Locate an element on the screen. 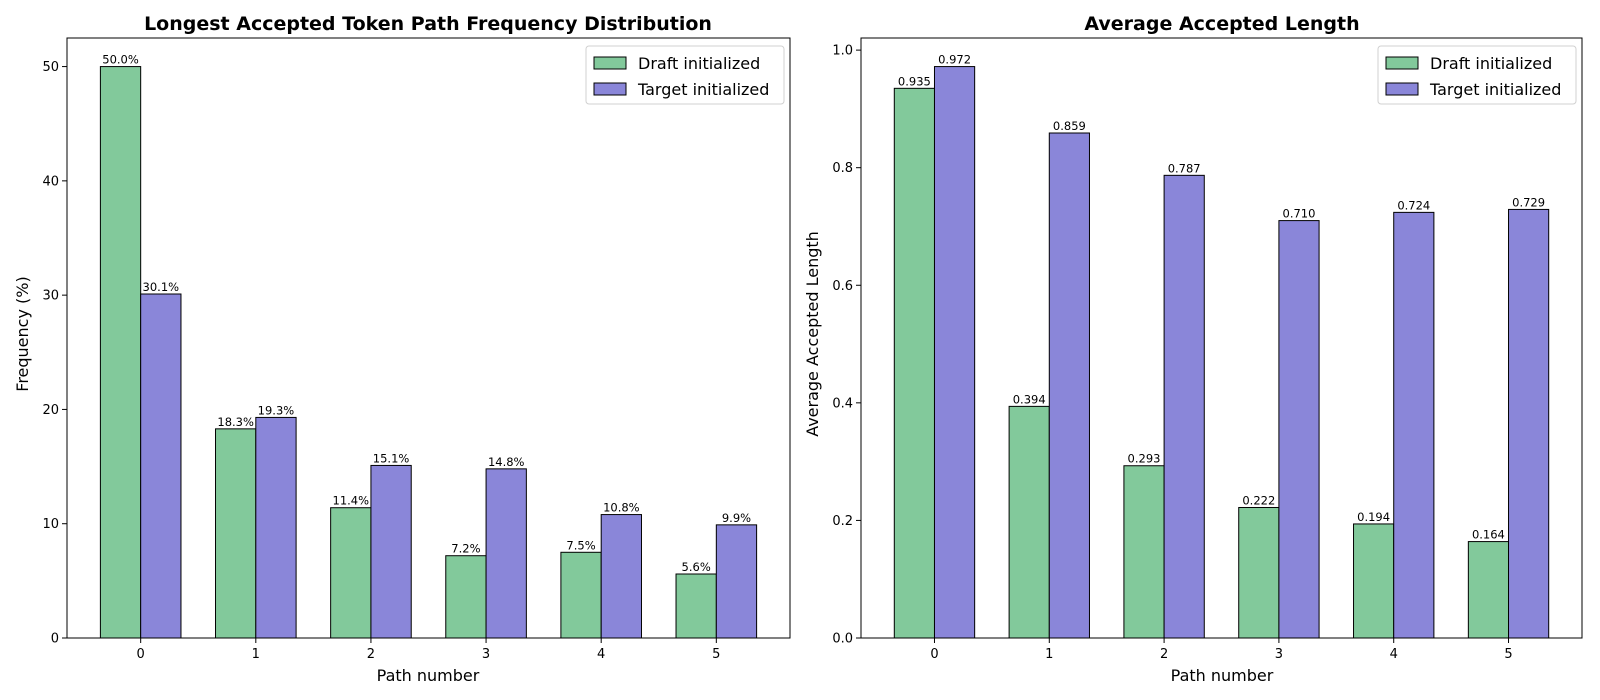 This screenshot has height=700, width=1600. data-label: 0.935 is located at coordinates (914, 81).